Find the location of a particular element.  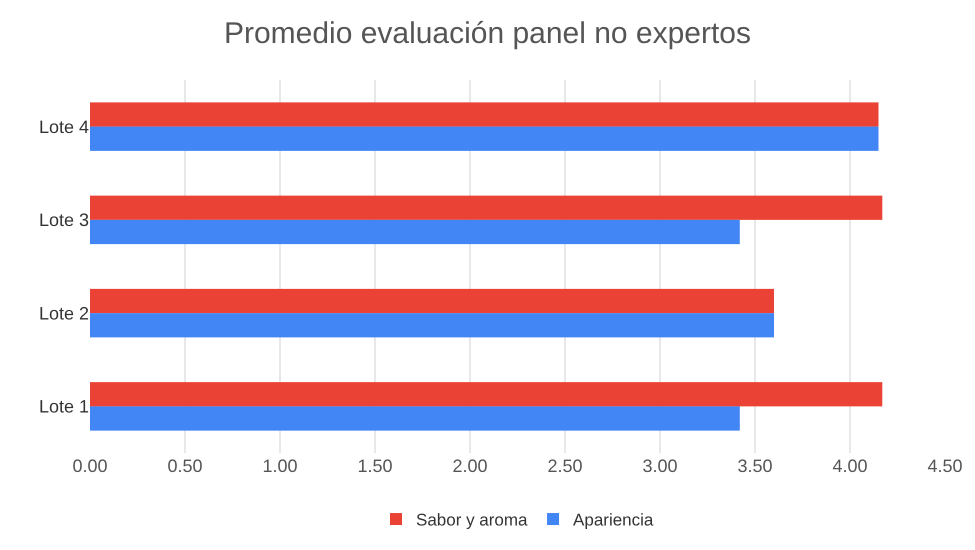

x-tick-label: 4.00 is located at coordinates (850, 466).